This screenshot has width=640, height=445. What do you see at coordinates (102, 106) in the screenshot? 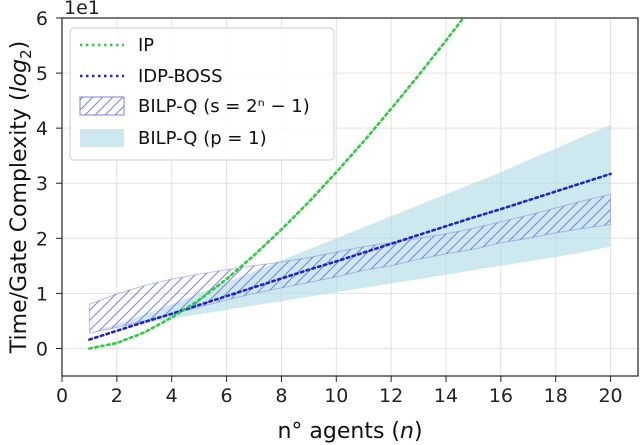
I see `legend-swatch-bilpq-s` at bounding box center [102, 106].